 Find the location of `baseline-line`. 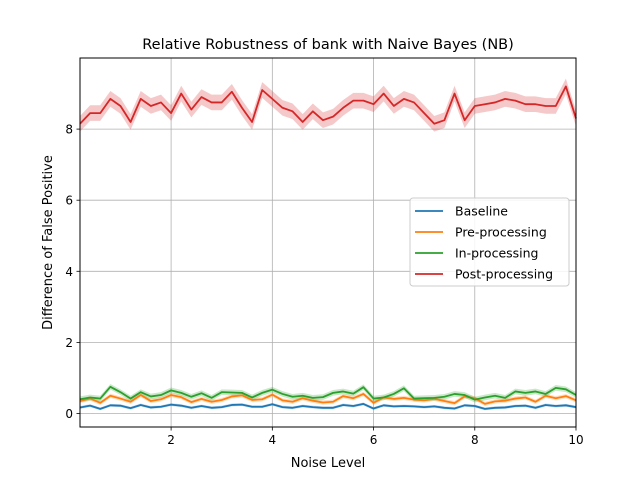

baseline-line is located at coordinates (328, 406).